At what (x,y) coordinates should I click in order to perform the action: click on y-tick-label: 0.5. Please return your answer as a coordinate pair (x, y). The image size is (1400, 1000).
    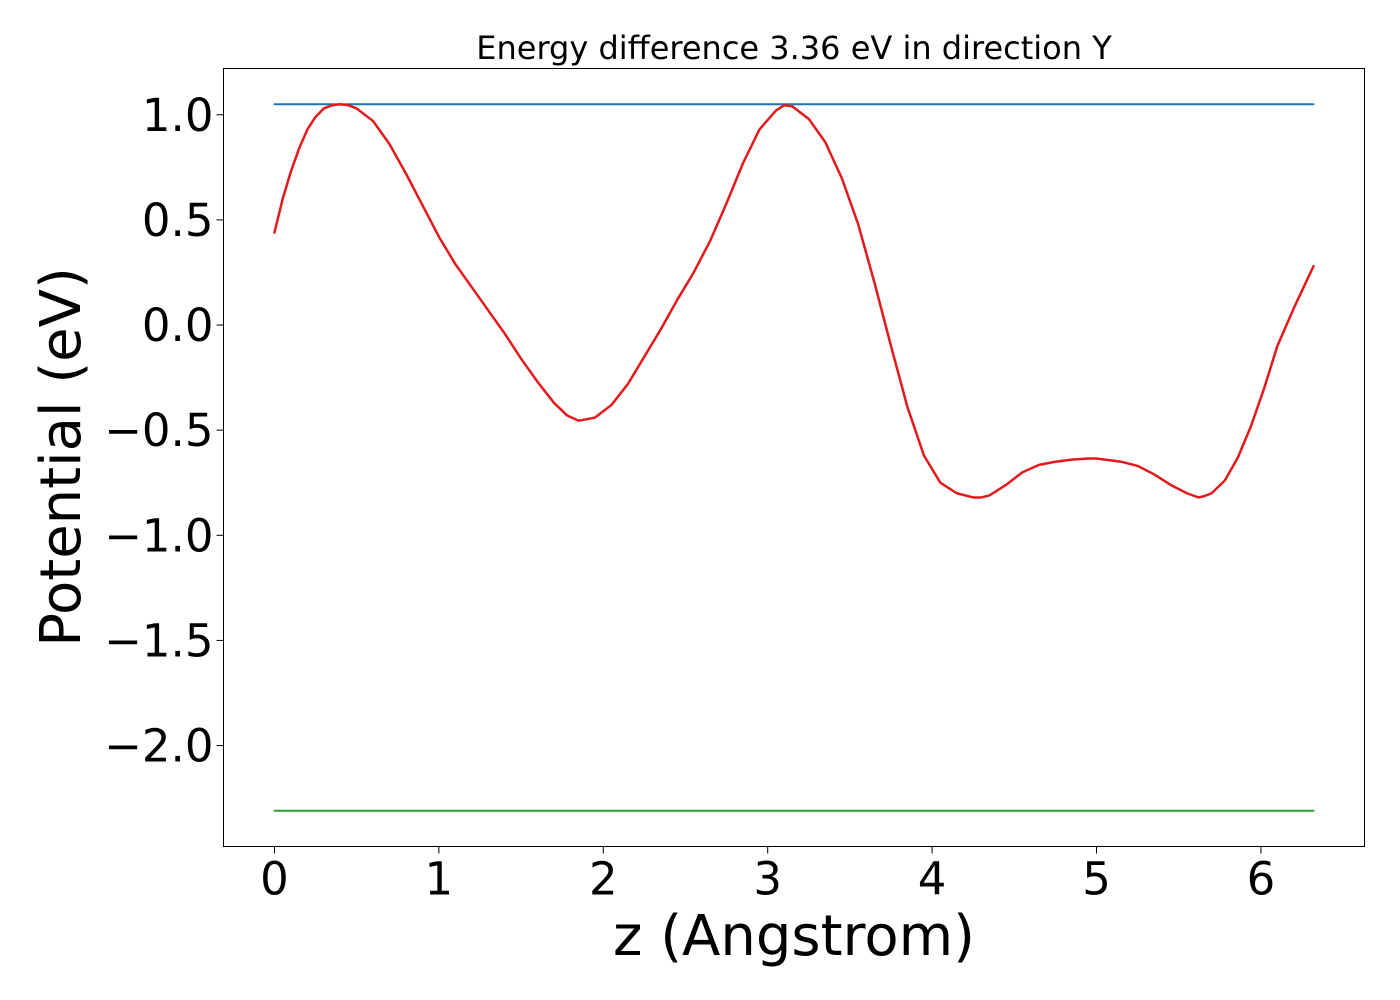
    Looking at the image, I should click on (178, 220).